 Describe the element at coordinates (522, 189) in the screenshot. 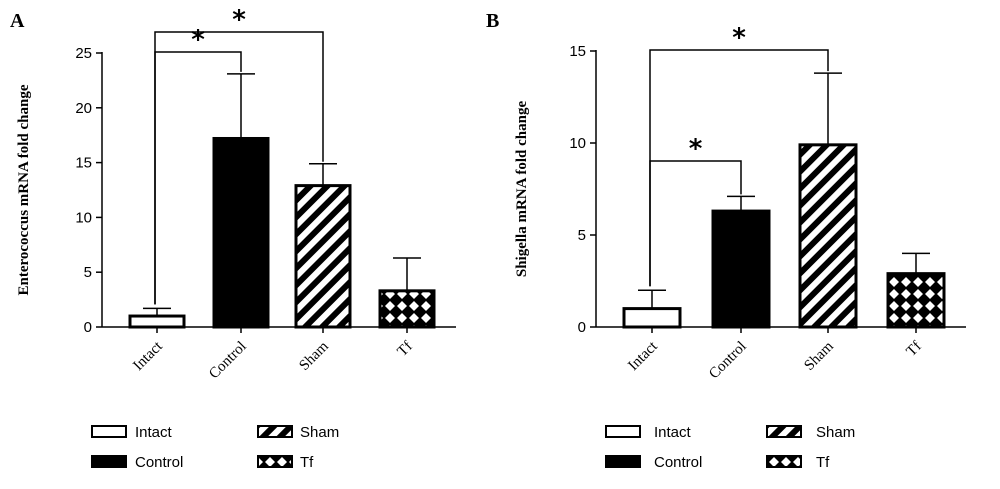

I see `y-axis-label: Shigella mRNA fold change` at that location.